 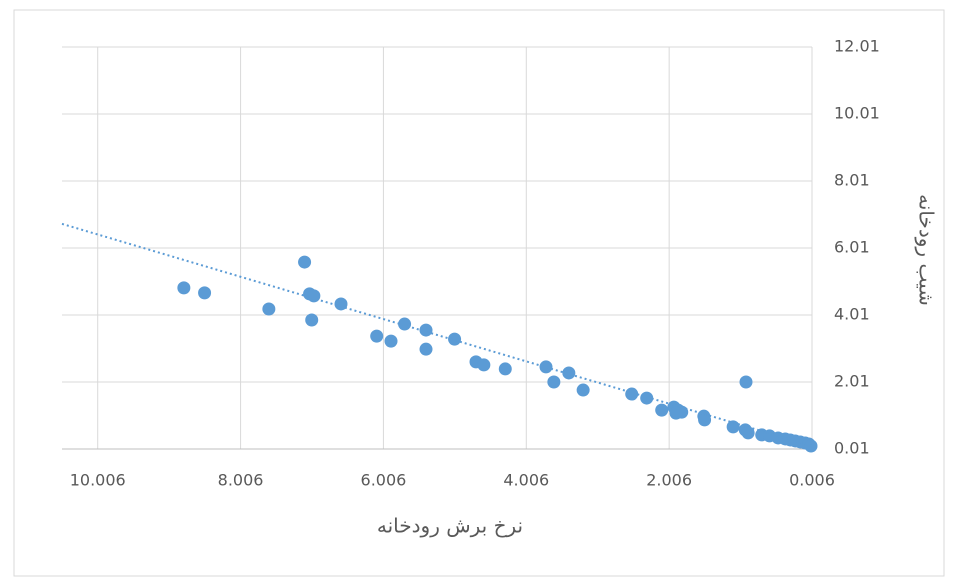 I want to click on y-tick-label: 10.01, so click(x=857, y=113).